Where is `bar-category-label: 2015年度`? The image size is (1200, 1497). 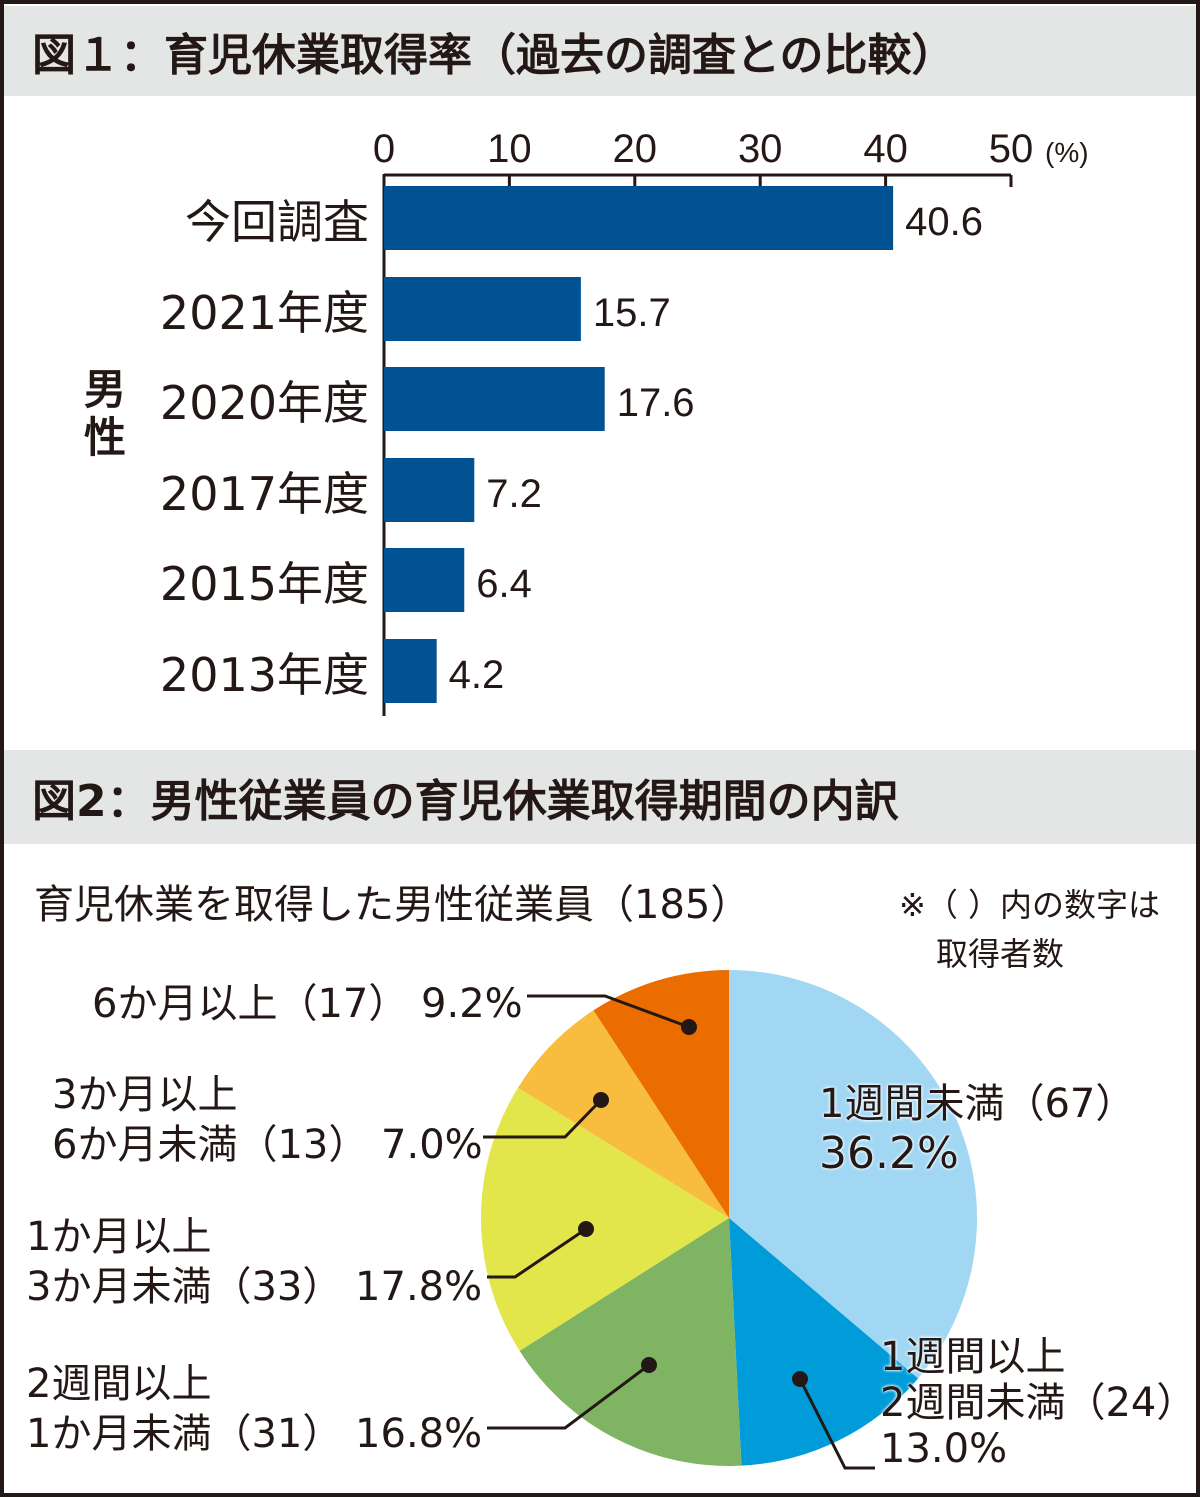
bar-category-label: 2015年度 is located at coordinates (264, 584).